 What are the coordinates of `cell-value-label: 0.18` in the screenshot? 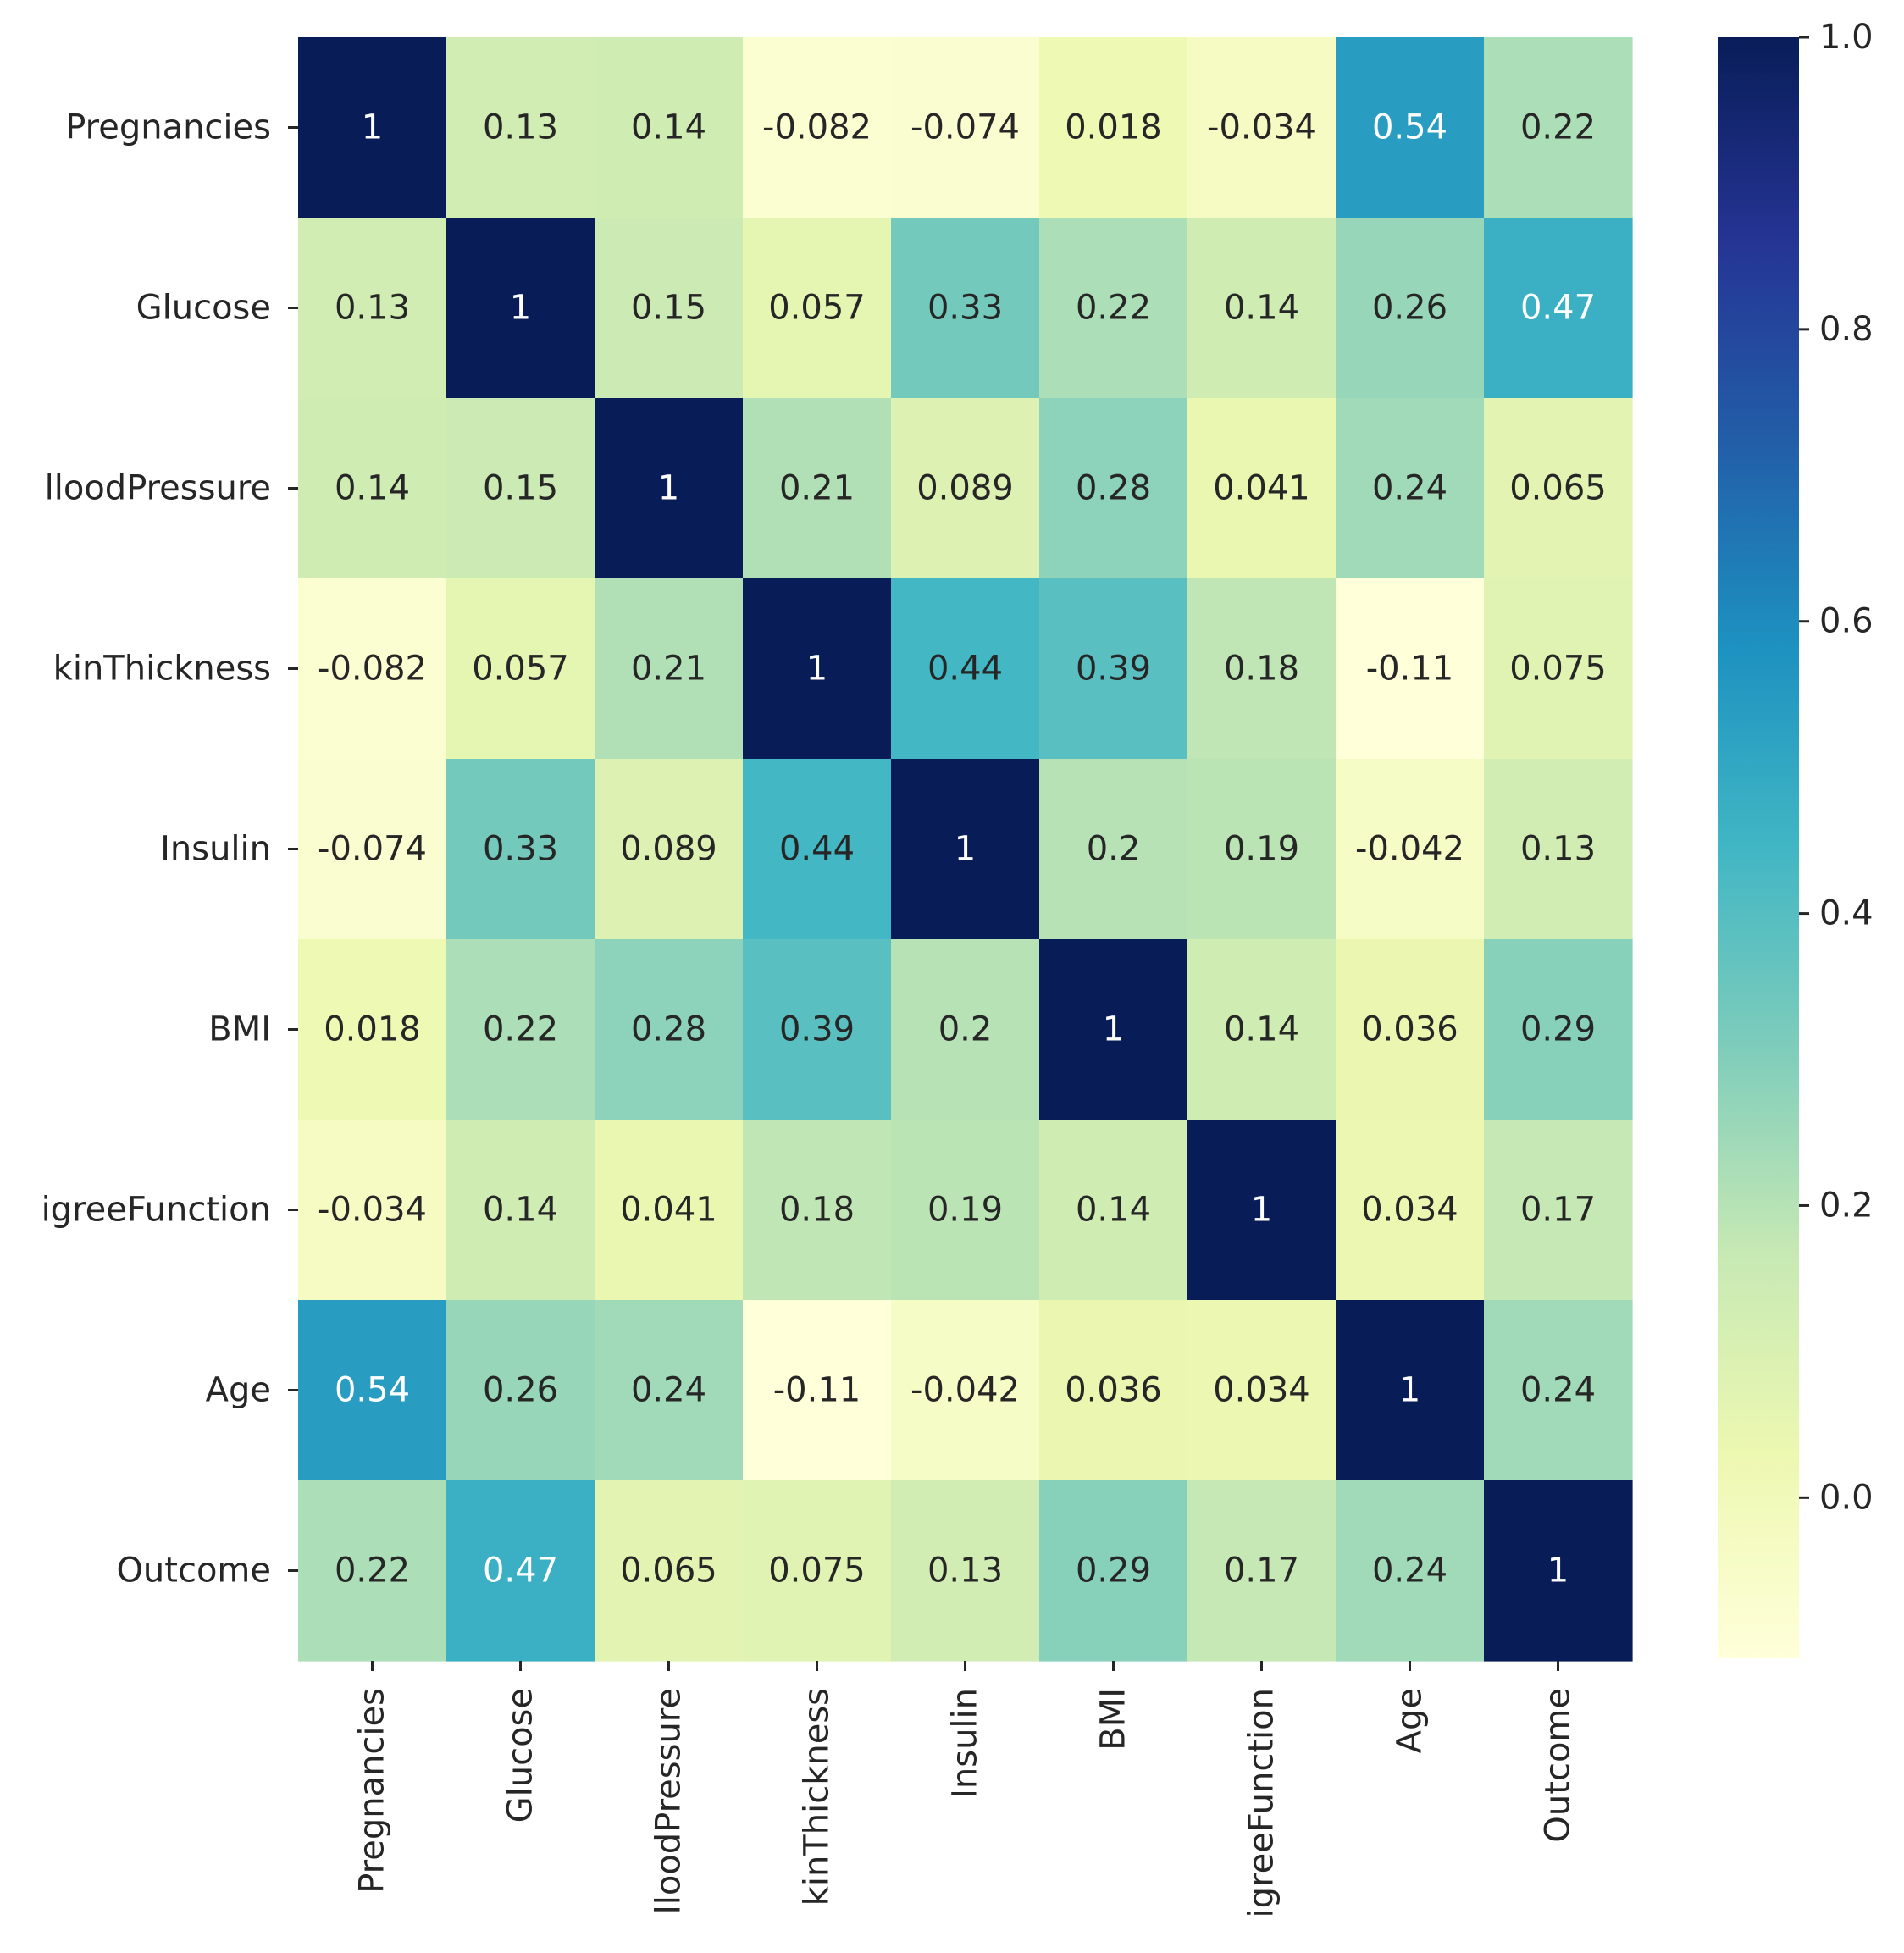 It's located at (817, 1210).